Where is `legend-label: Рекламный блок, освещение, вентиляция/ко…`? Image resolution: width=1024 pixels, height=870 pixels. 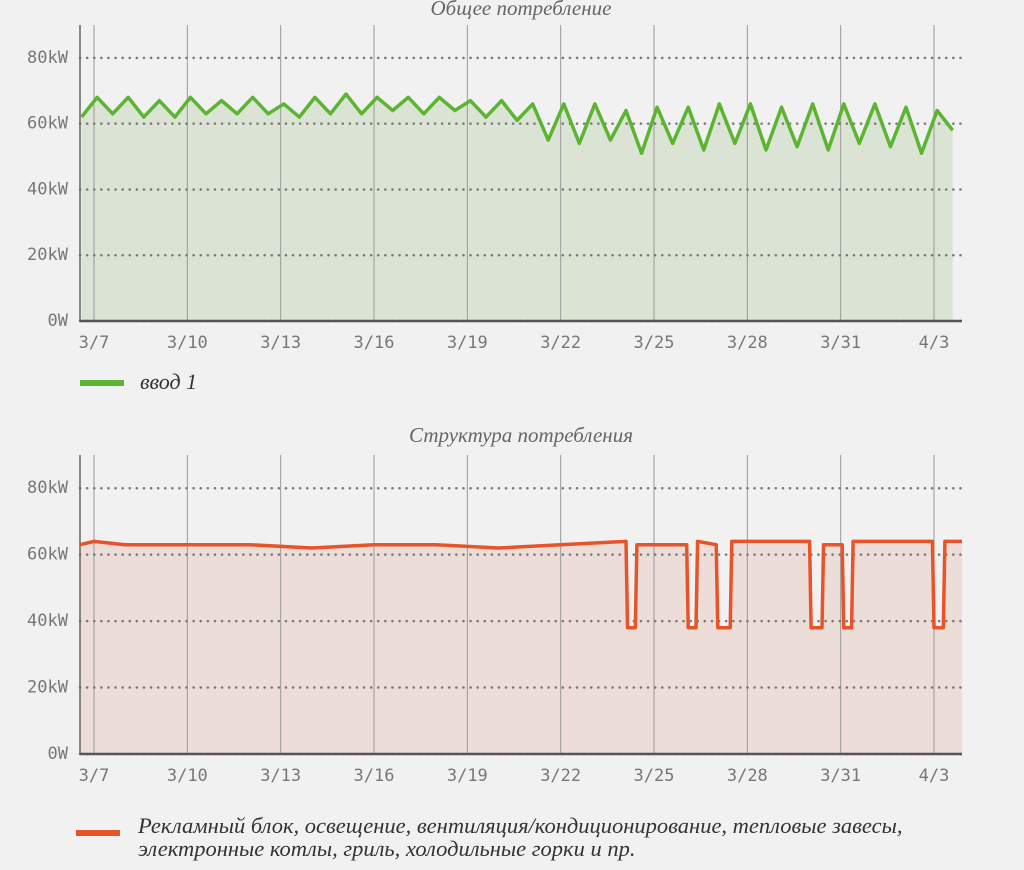
legend-label: Рекламный блок, освещение, вентиляция/ко… is located at coordinates (520, 837).